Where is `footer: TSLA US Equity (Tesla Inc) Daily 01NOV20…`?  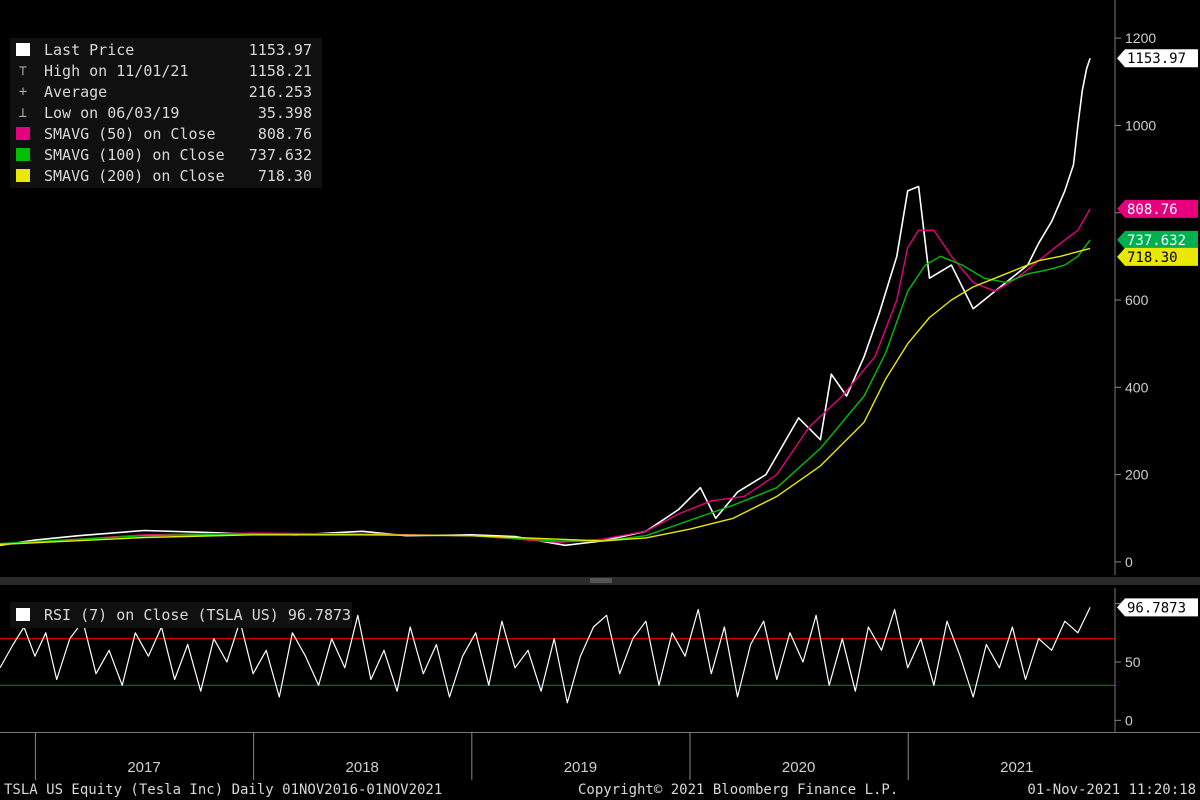
footer: TSLA US Equity (Tesla Inc) Daily 01NOV20… is located at coordinates (600, 790).